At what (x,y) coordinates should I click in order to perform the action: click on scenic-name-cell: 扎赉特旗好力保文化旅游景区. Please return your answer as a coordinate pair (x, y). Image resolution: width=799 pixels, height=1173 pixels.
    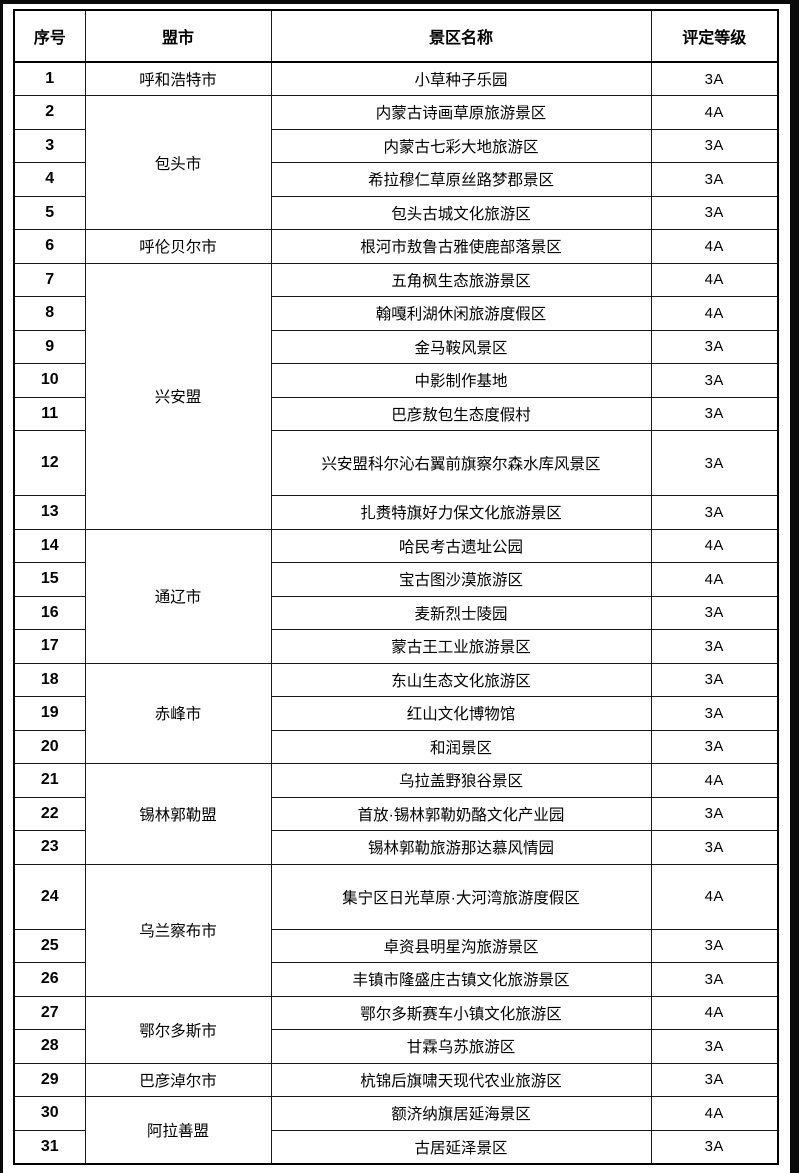
    Looking at the image, I should click on (461, 512).